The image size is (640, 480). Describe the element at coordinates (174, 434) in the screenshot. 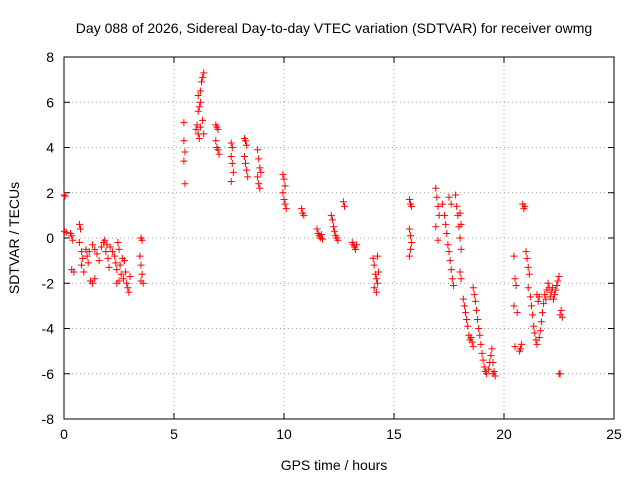

I see `x-tick-label: 5` at that location.